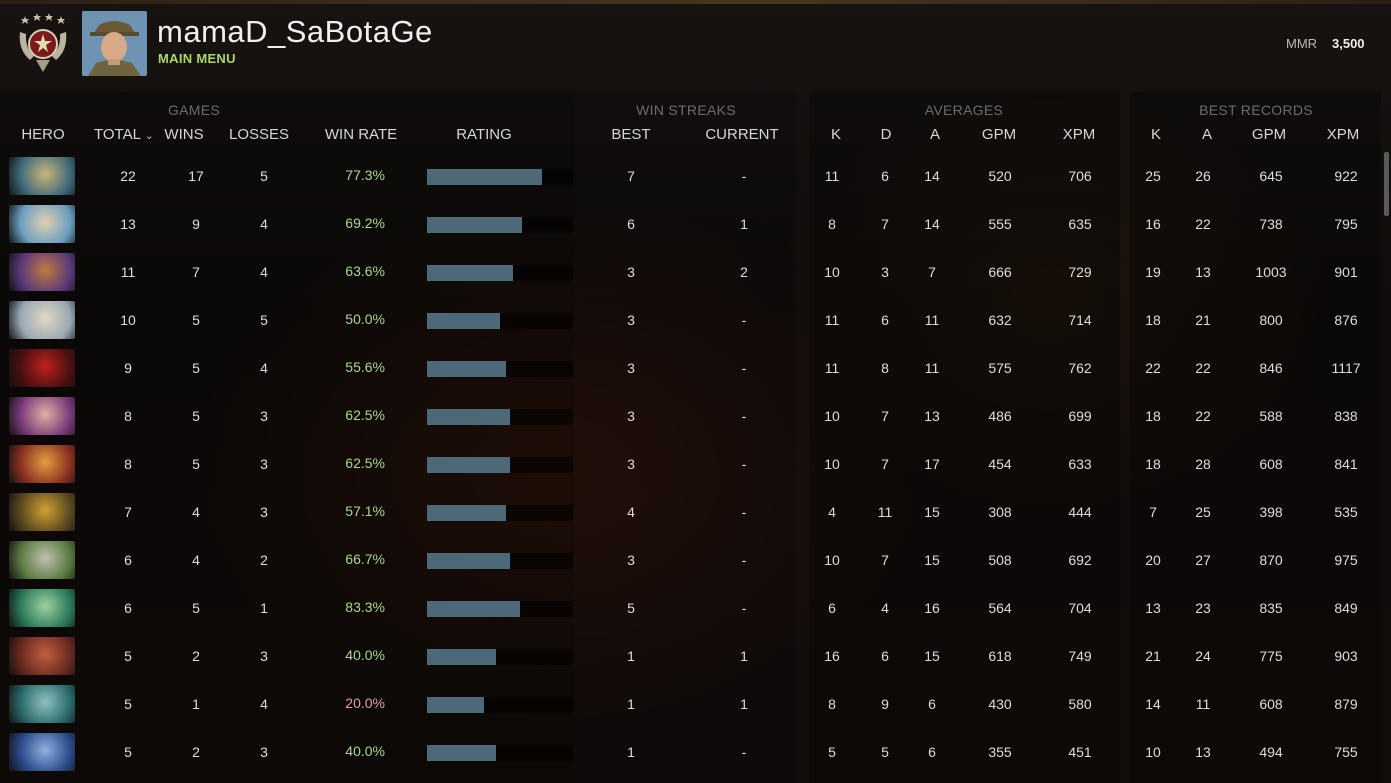 This screenshot has width=1391, height=783. What do you see at coordinates (361, 134) in the screenshot?
I see `col-win-rate: WIN RATE` at bounding box center [361, 134].